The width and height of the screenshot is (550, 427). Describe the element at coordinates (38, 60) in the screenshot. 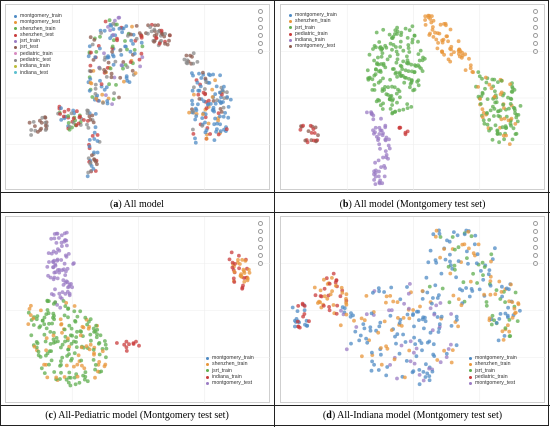

I see `legend-item: pediatric_test` at that location.